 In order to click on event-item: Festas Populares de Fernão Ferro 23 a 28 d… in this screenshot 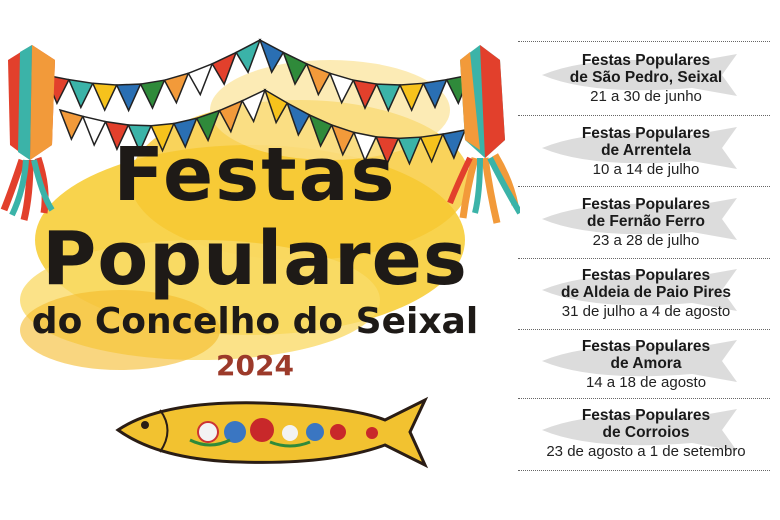, I will do `click(646, 223)`.